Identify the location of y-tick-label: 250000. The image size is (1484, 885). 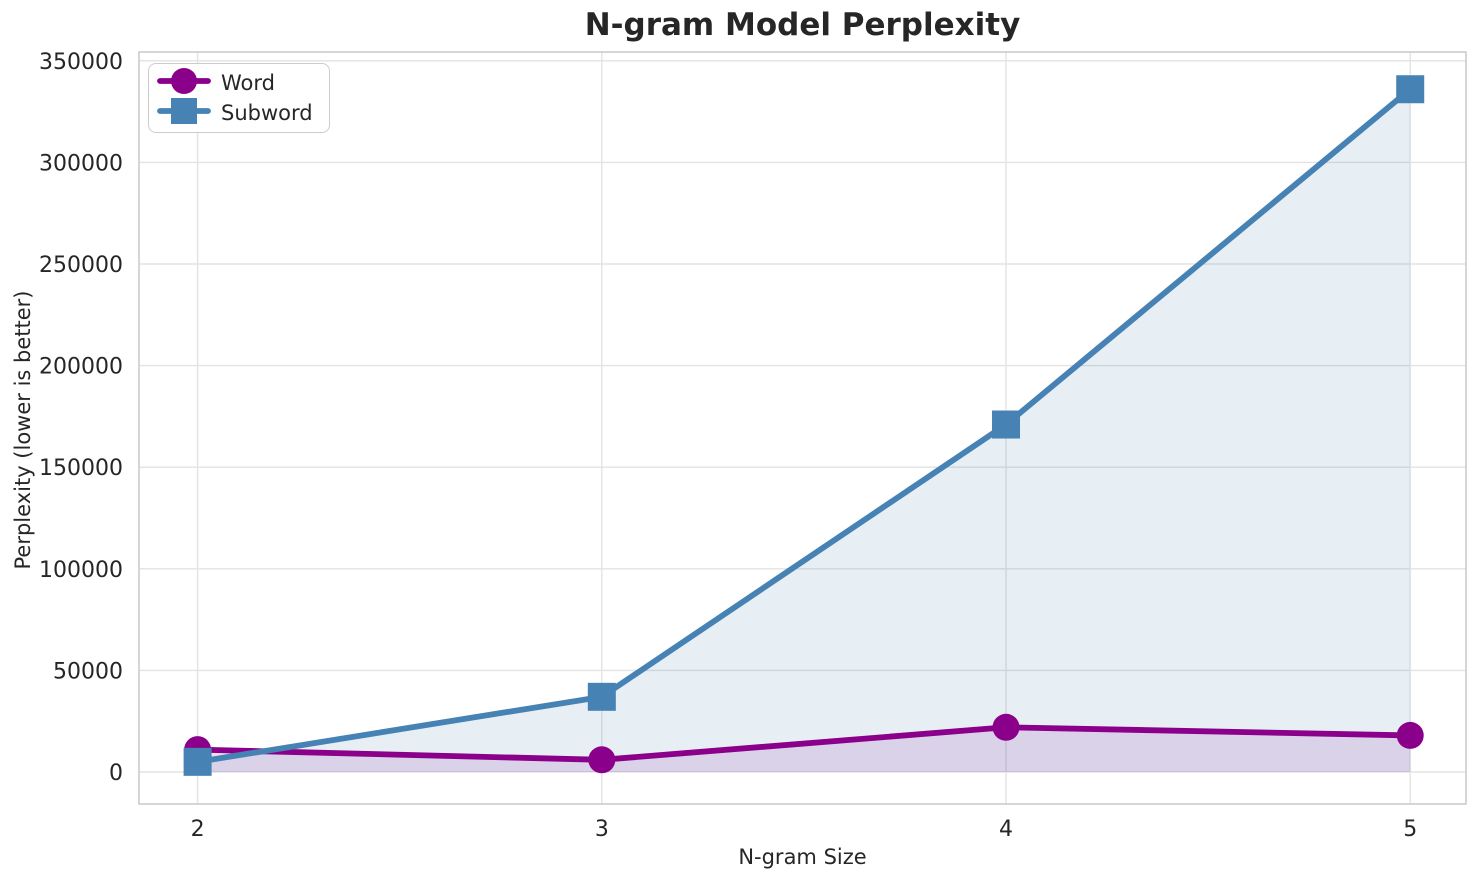
(81, 265).